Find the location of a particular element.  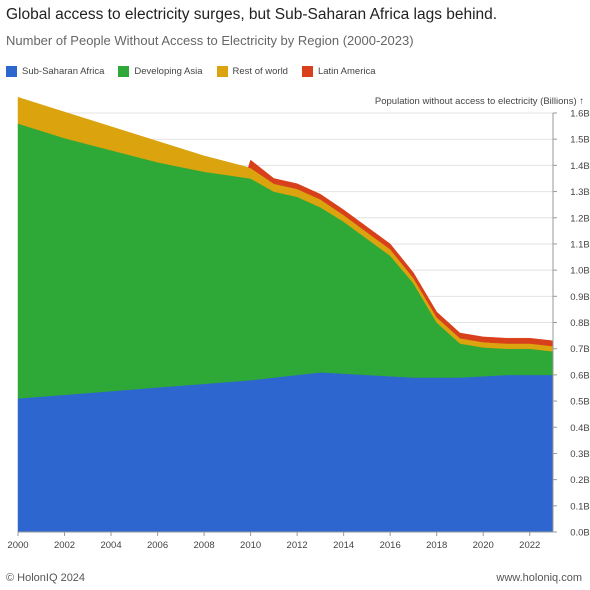

legend-item-rest-of-world: Rest of world is located at coordinates (252, 71).